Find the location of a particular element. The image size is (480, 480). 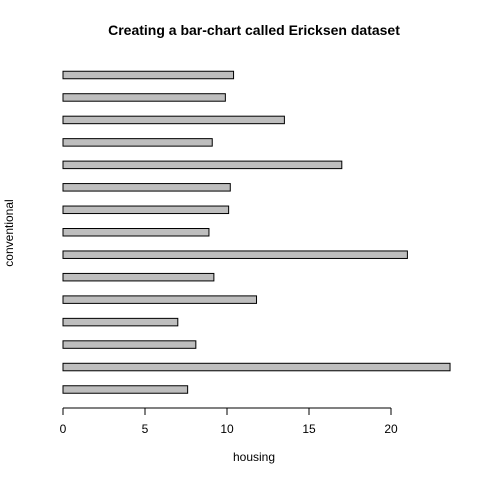

x-tick-label: 20 is located at coordinates (391, 429).